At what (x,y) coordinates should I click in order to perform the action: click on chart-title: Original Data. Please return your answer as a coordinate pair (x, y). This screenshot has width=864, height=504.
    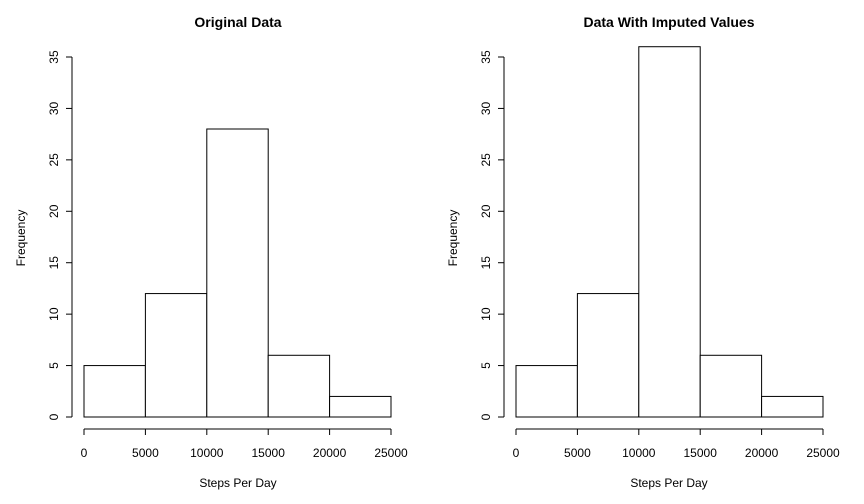
    Looking at the image, I should click on (237, 22).